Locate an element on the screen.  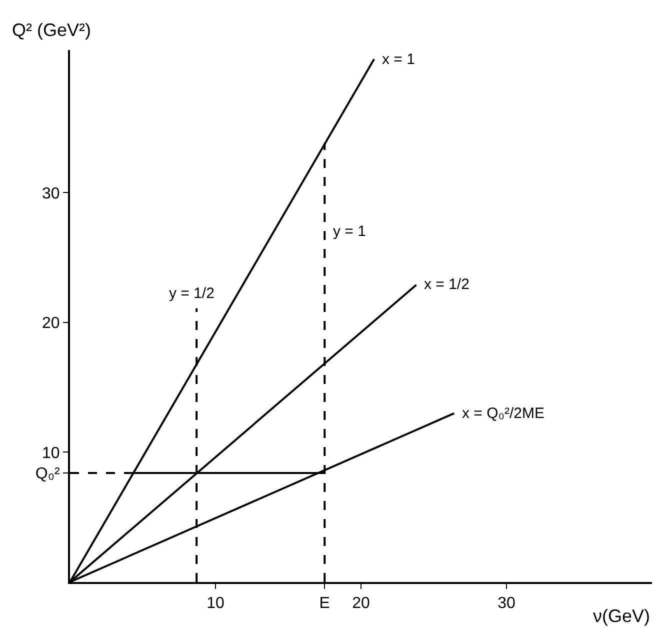
y-axis-title: Q² (GeV²) is located at coordinates (51, 30).